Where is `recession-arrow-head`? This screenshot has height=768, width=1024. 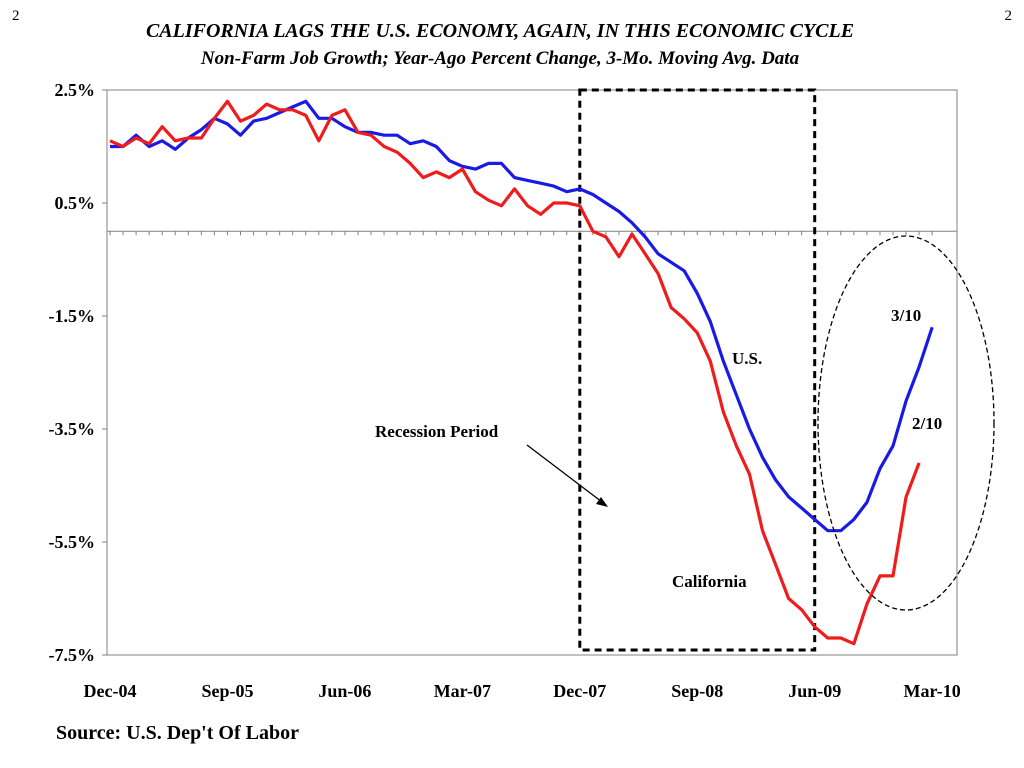 recession-arrow-head is located at coordinates (602, 502).